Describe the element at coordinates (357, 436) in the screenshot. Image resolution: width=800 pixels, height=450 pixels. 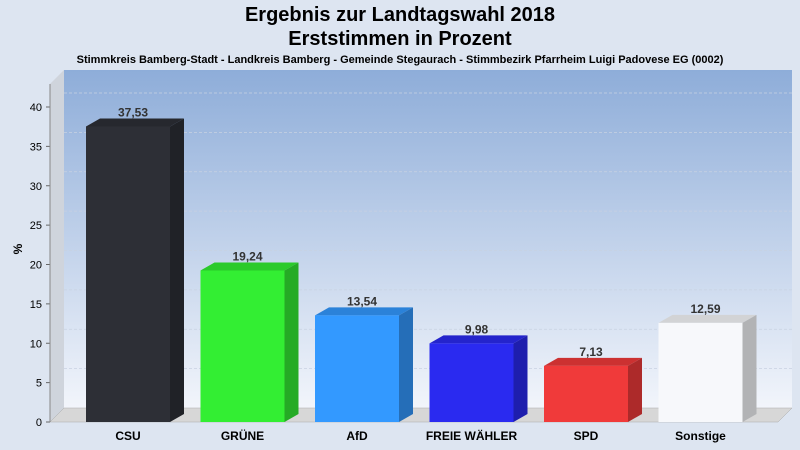
I see `x-category-label: AfD` at that location.